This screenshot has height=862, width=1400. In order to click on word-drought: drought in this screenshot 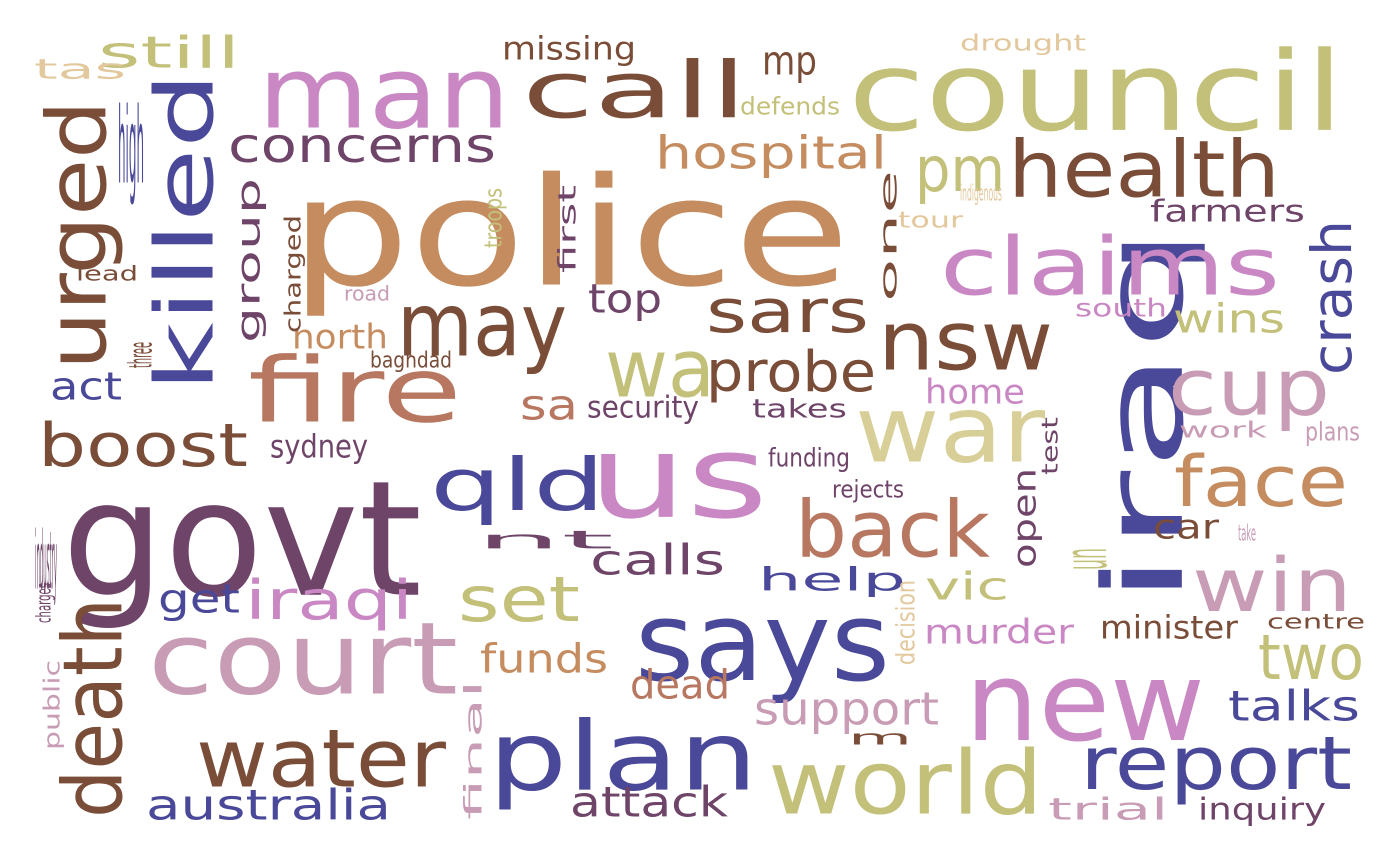, I will do `click(1023, 43)`.